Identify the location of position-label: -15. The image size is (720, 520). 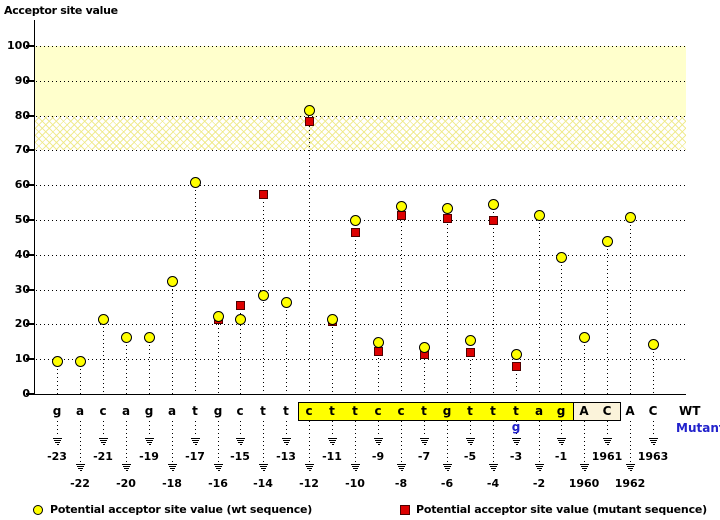
(240, 456).